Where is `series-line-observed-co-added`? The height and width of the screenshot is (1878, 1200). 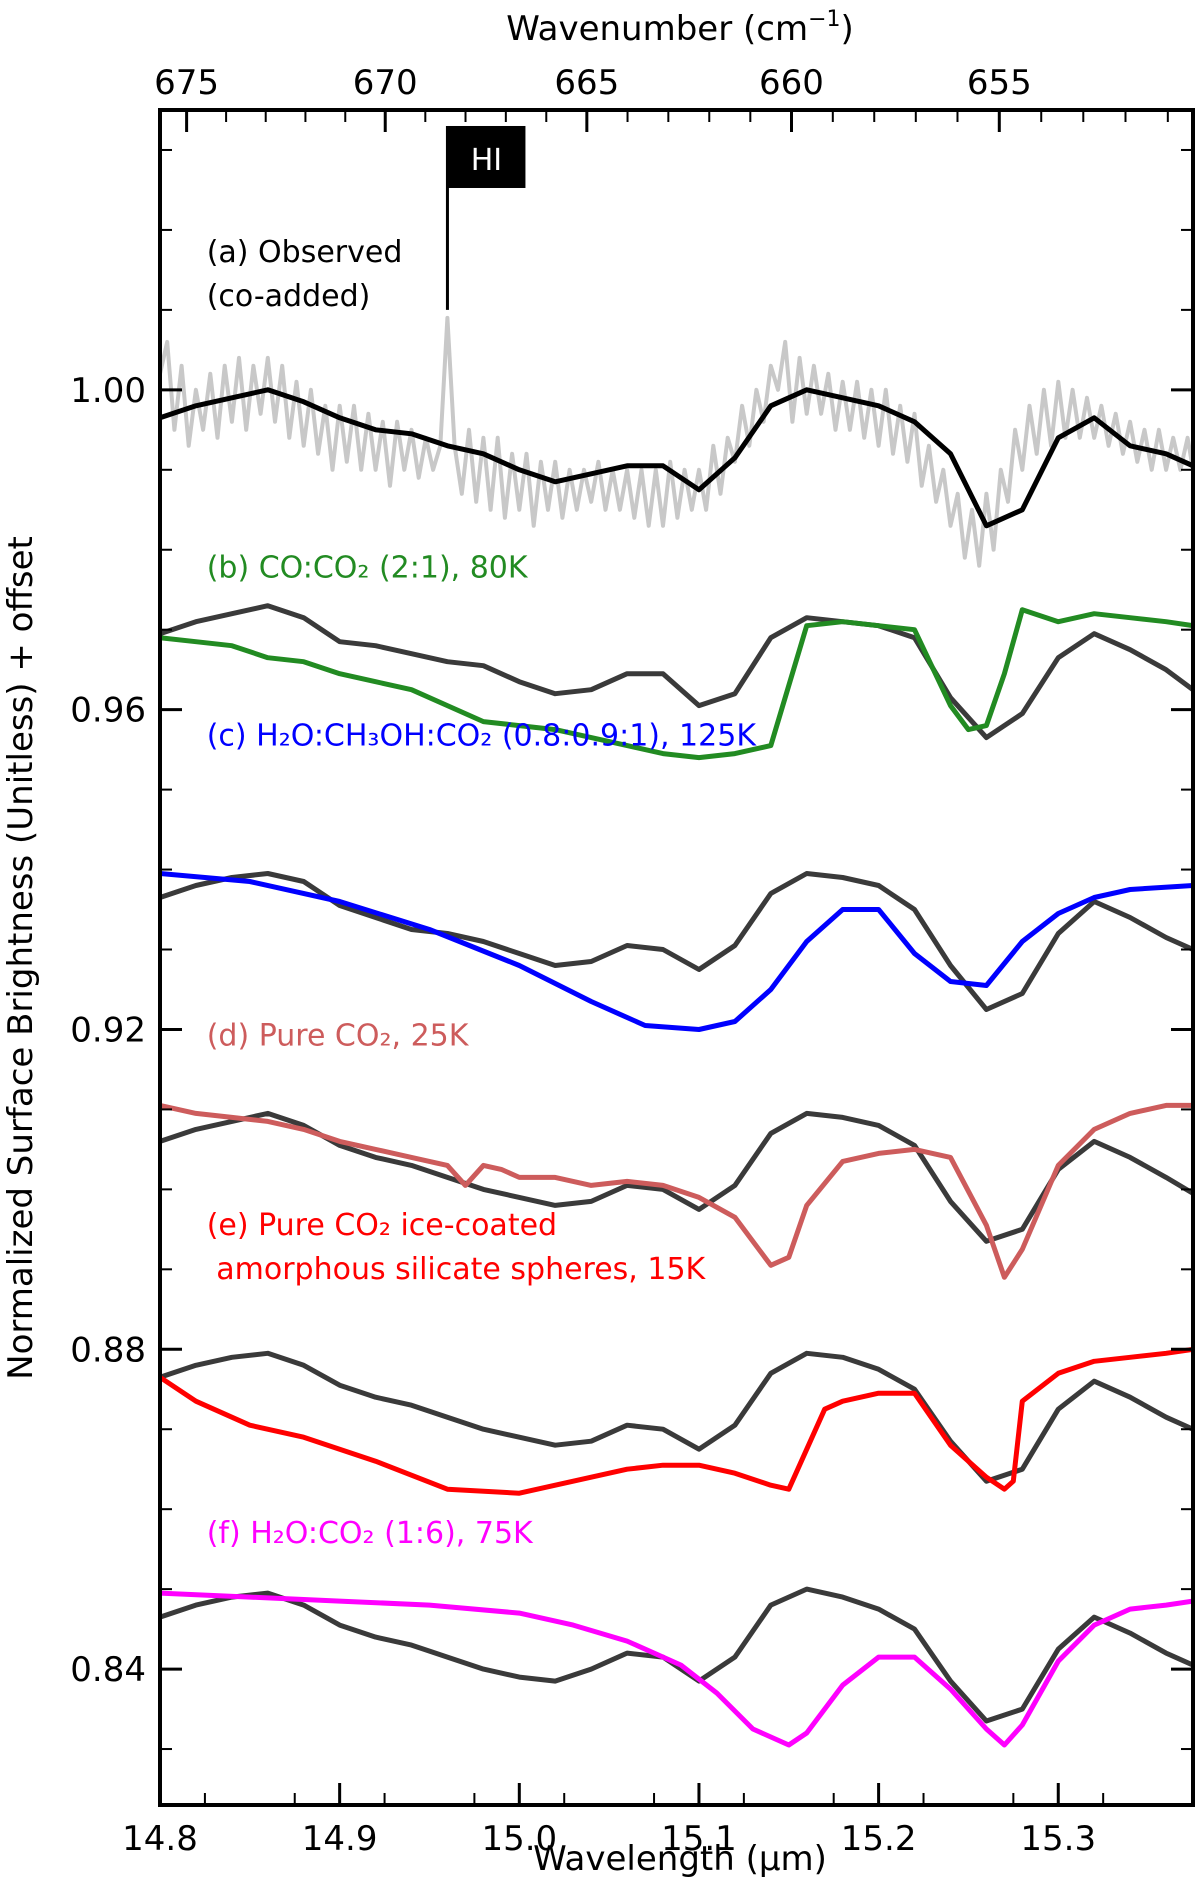
series-line-observed-co-added is located at coordinates (676, 458).